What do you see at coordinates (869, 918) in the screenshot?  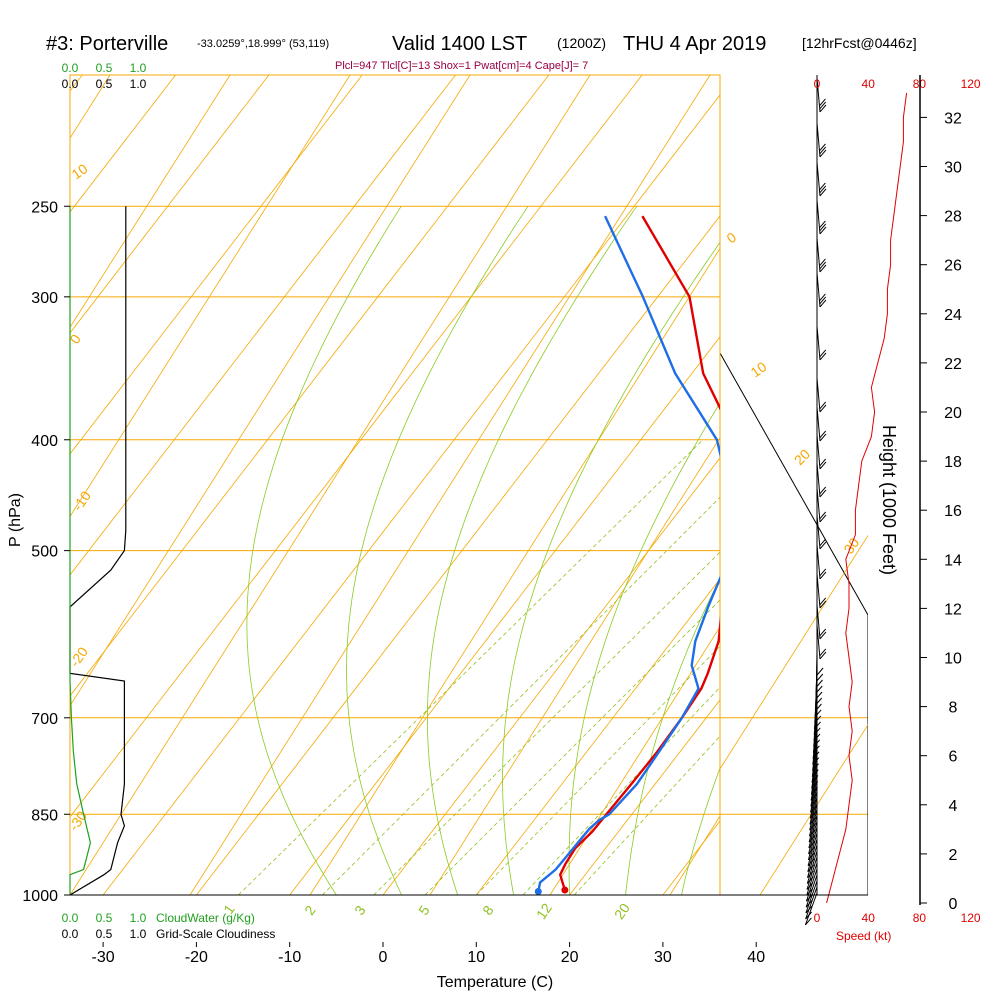 I see `speed-tick-bottom: 40` at bounding box center [869, 918].